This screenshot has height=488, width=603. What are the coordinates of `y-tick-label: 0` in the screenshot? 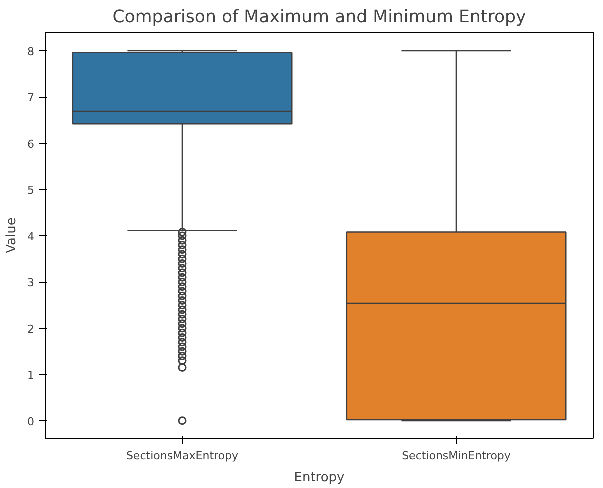 It's located at (31, 421).